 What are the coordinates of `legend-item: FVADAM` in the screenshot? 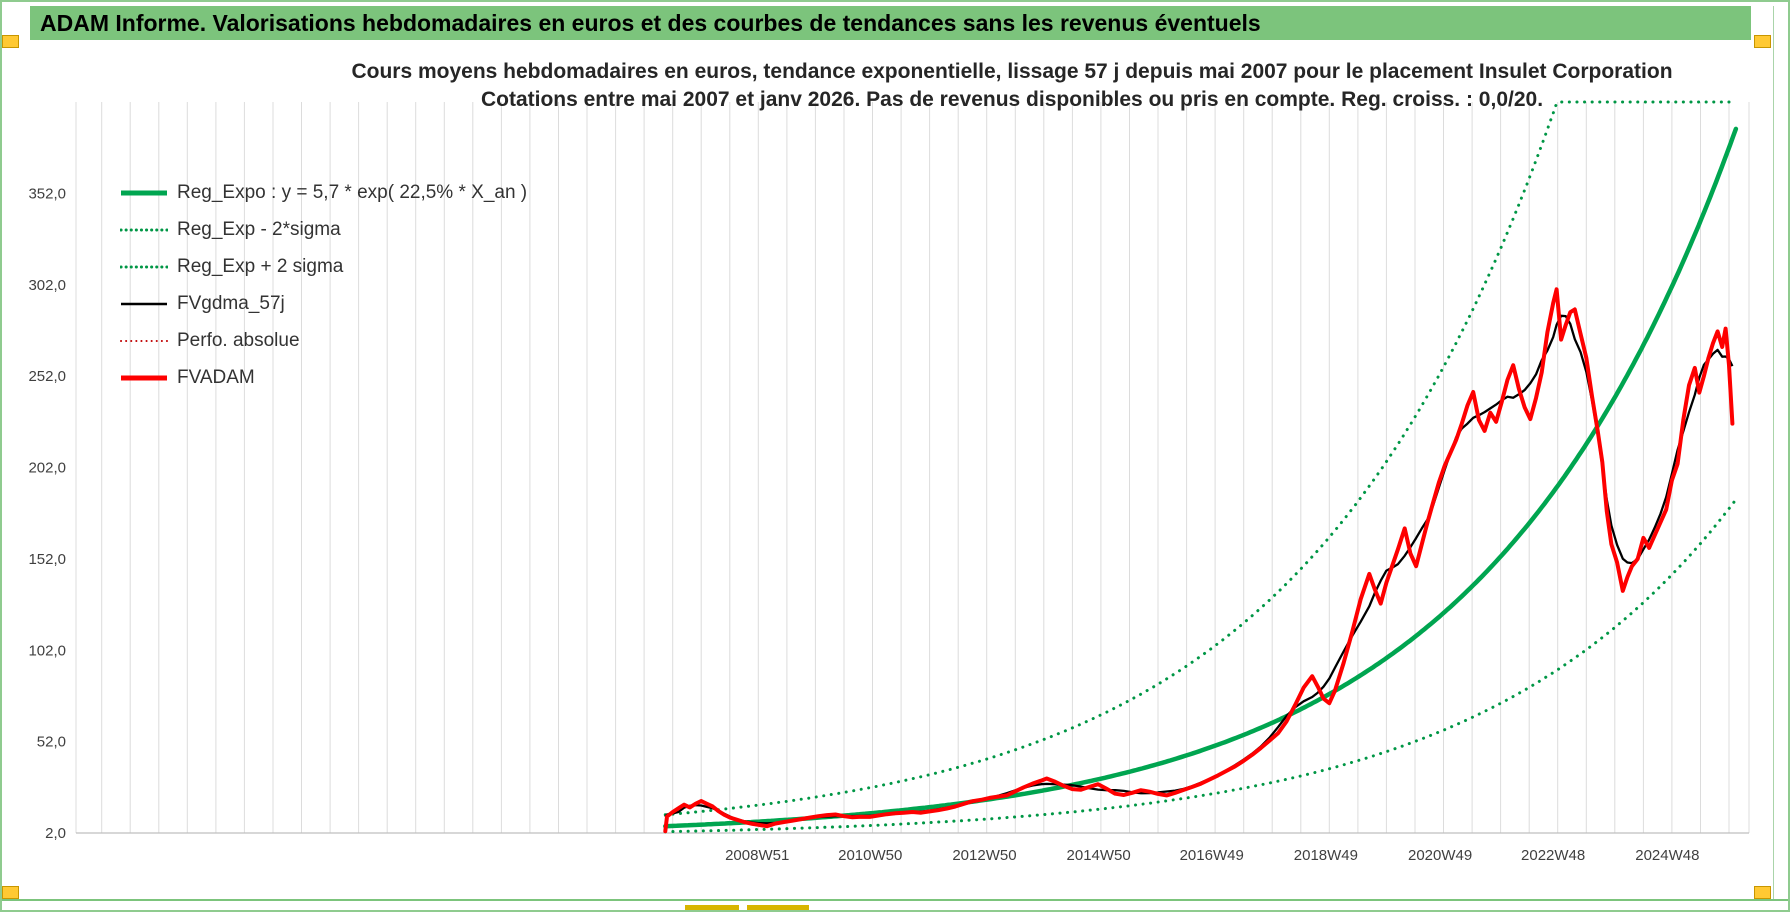 It's located at (323, 378).